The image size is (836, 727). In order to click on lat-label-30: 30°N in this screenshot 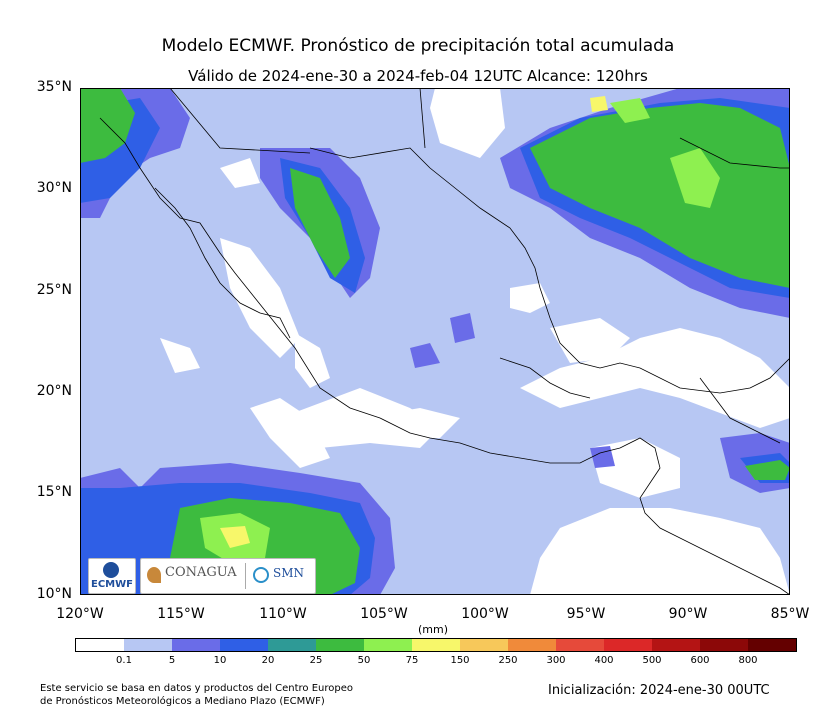, I will do `click(54, 188)`.